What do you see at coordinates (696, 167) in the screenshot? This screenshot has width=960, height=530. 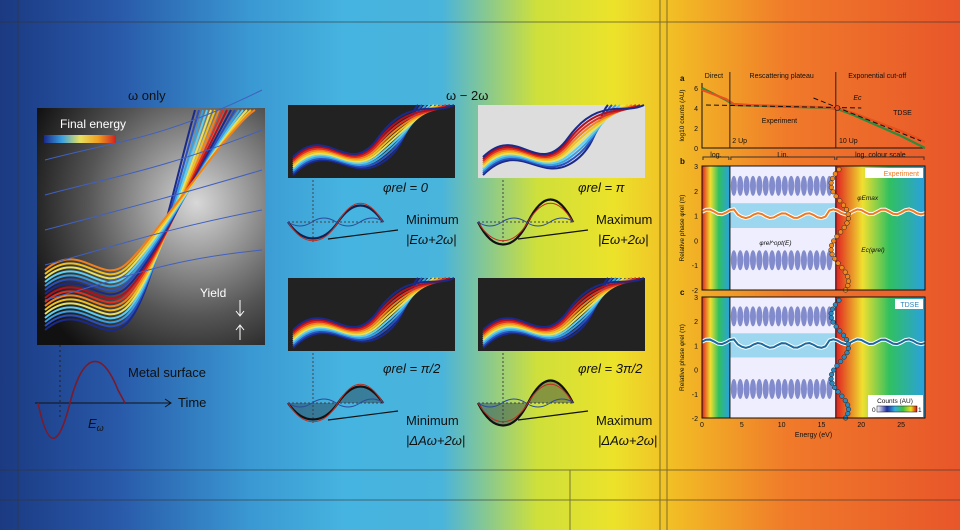 I see `y-tick-label: 3` at bounding box center [696, 167].